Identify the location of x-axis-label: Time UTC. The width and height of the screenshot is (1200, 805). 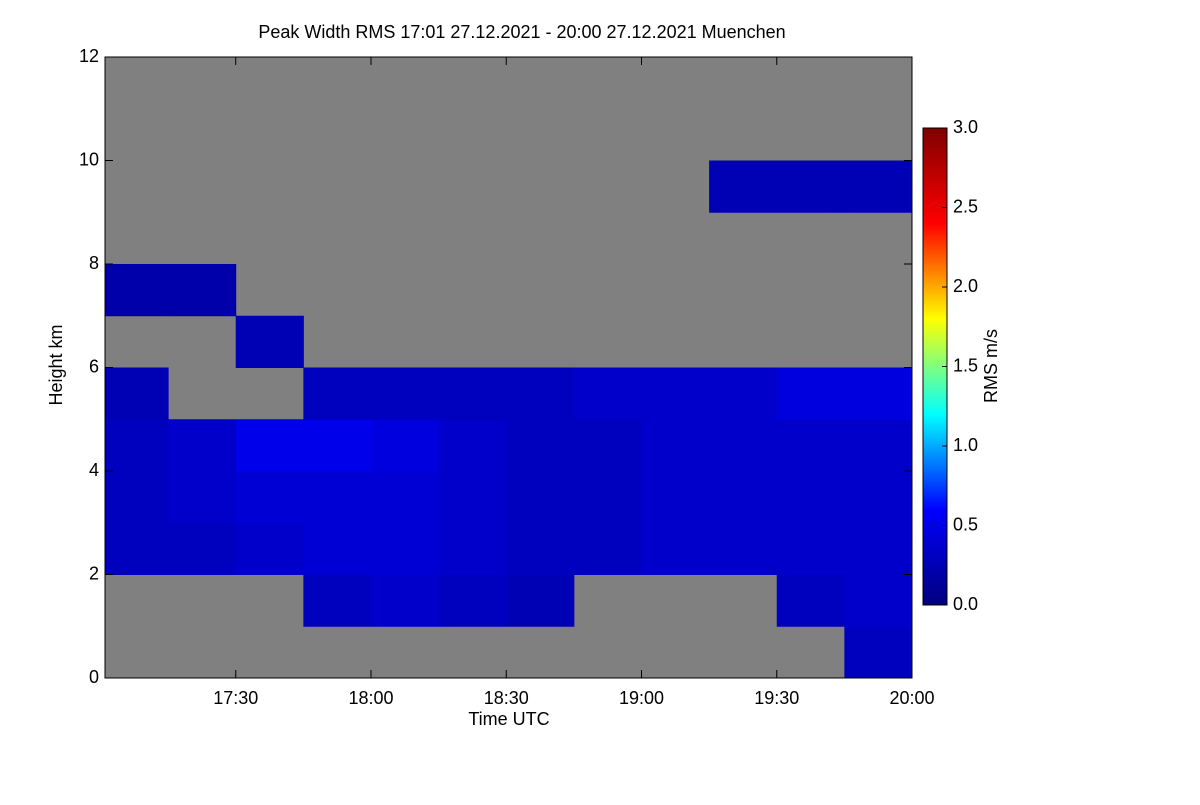
(508, 719).